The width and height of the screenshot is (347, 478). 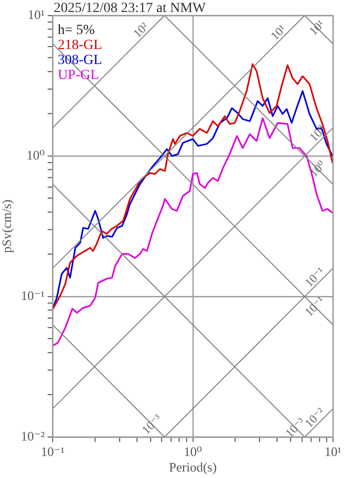 I want to click on x-tick-label: 10¹, so click(x=333, y=452).